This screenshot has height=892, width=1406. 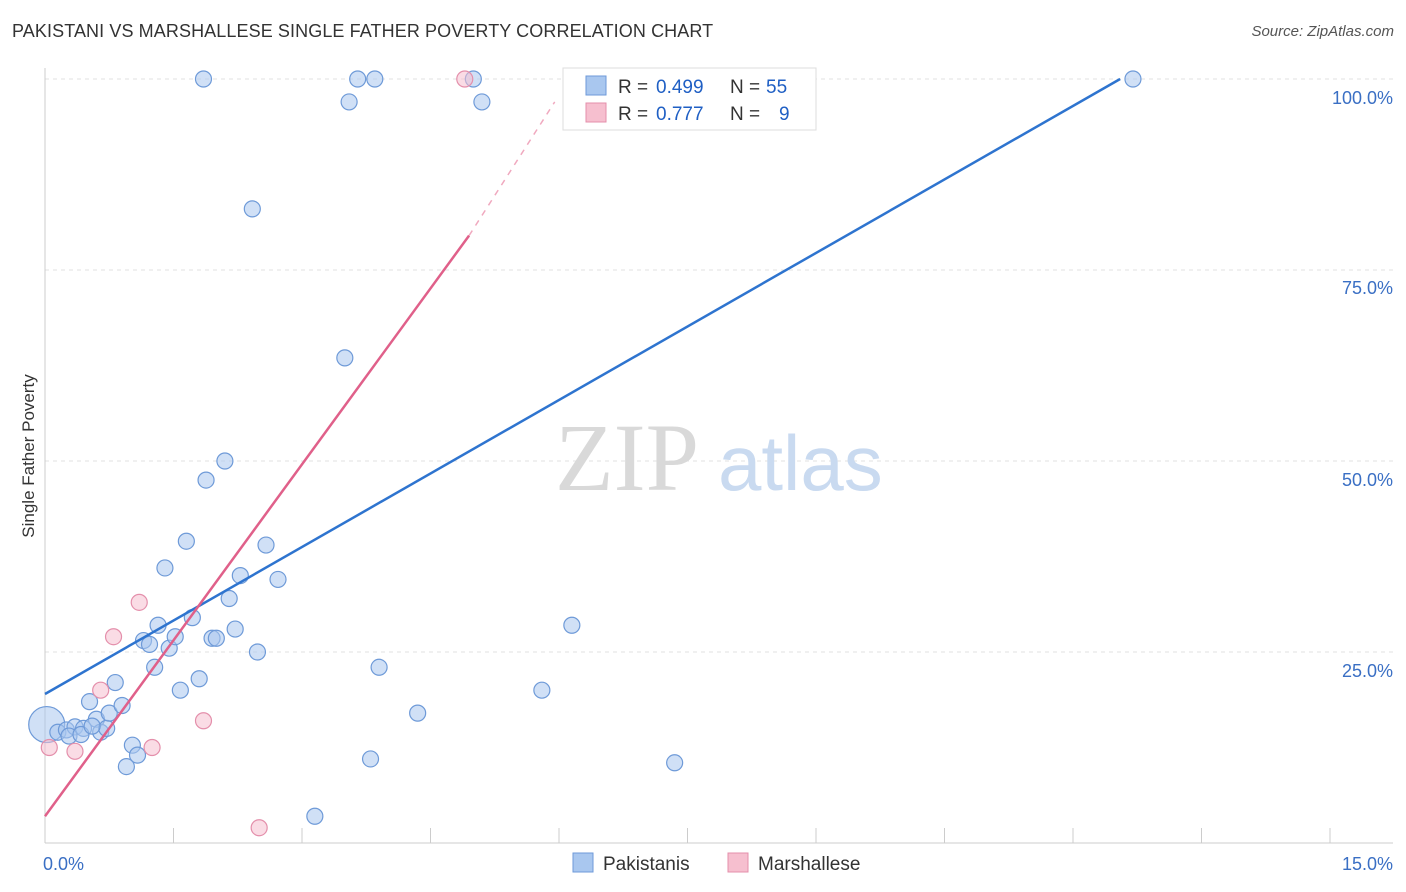 I want to click on legend-swatch-marshallese, so click(x=596, y=112).